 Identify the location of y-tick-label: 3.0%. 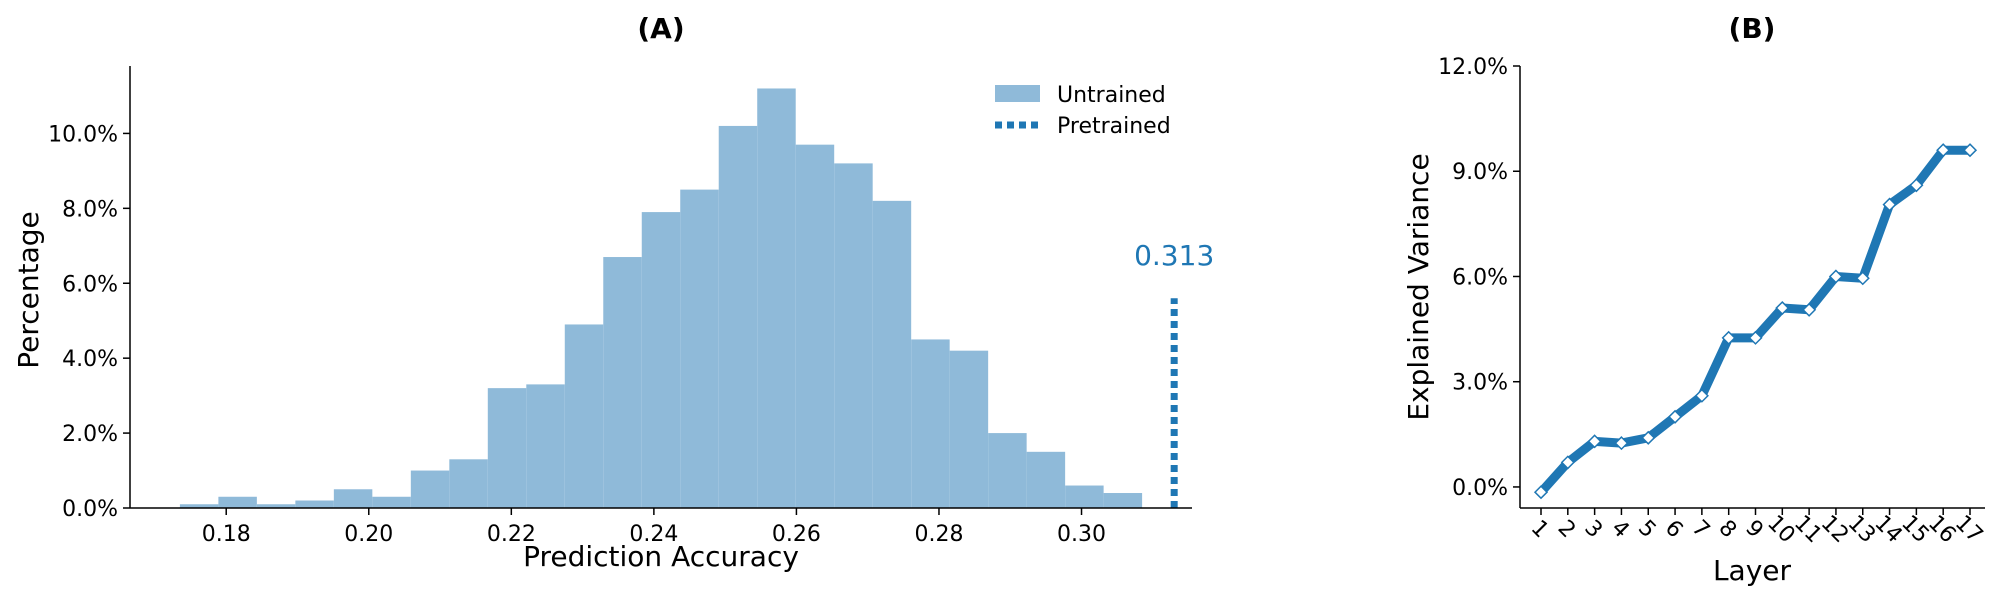
(1480, 383).